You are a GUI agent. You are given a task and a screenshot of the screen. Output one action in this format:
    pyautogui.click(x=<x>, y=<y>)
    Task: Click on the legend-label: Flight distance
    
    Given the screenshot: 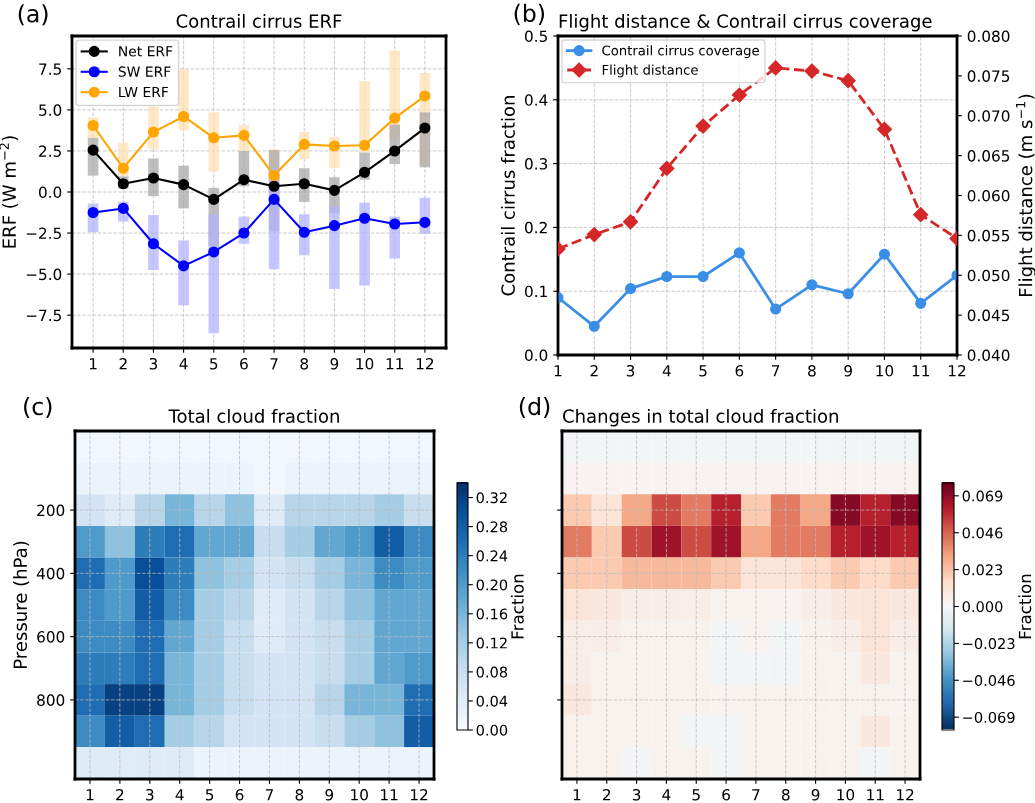 What is the action you would take?
    pyautogui.click(x=650, y=71)
    